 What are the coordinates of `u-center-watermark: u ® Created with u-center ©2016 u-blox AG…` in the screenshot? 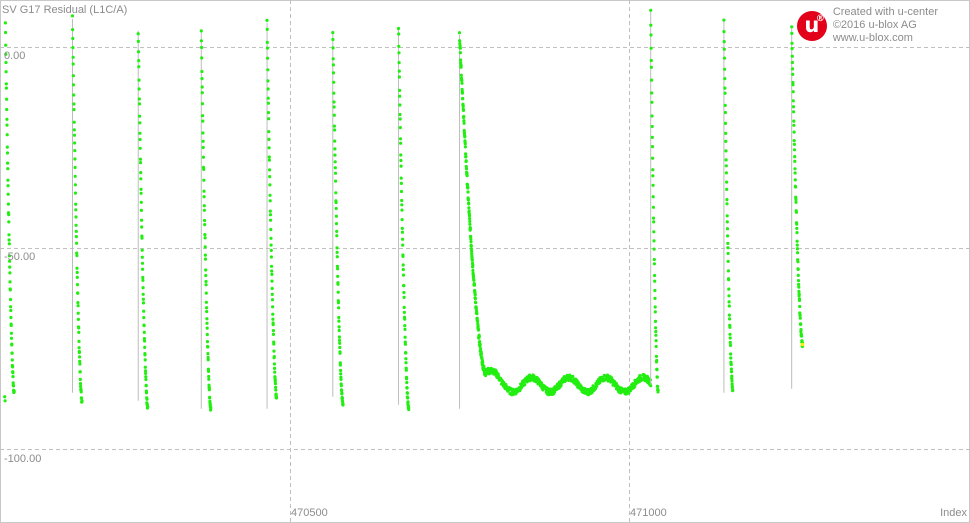 It's located at (867, 25).